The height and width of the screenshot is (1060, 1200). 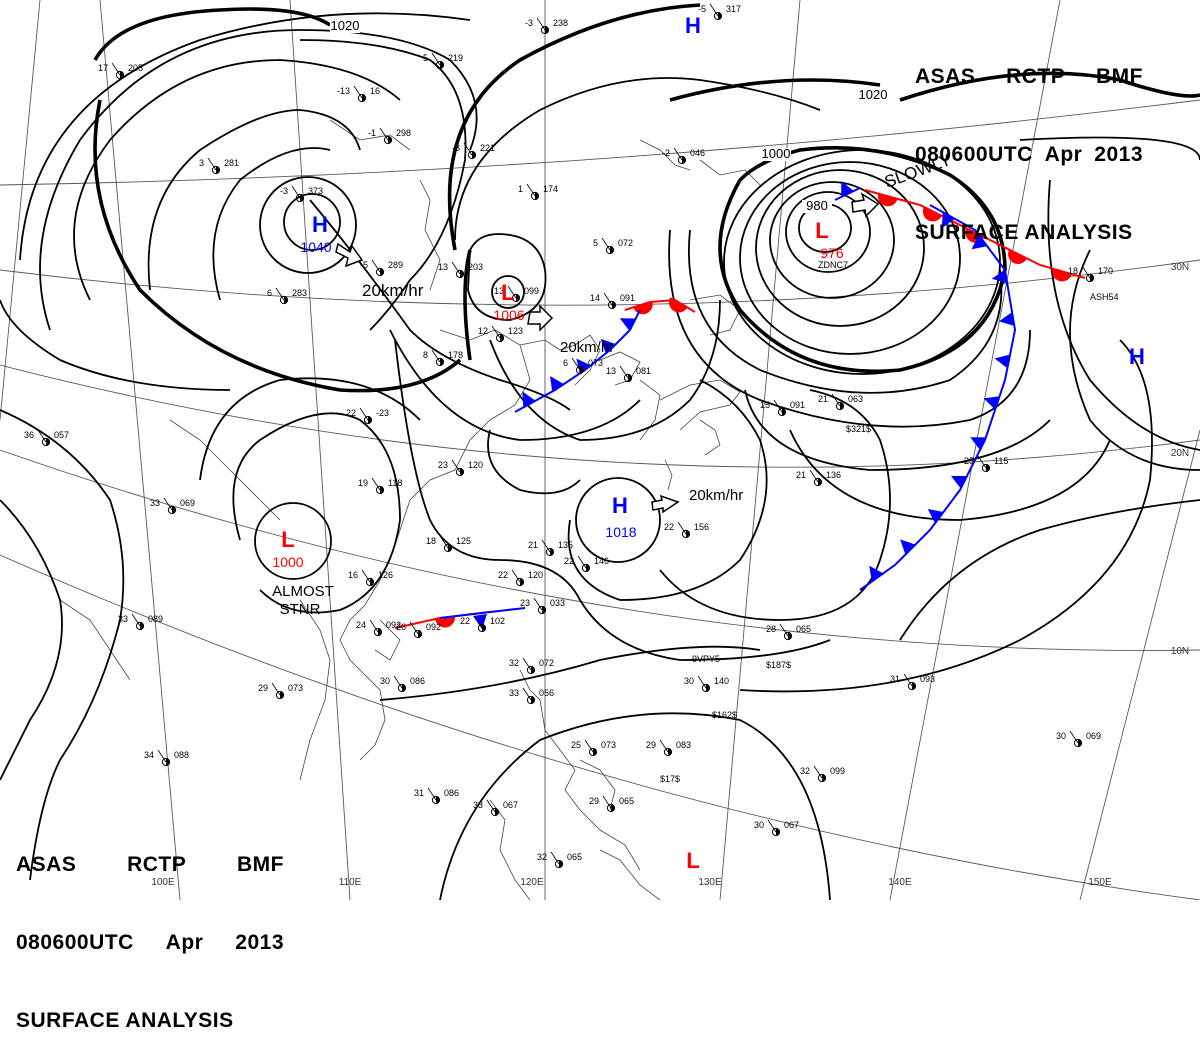 I want to click on station-temperature: 21, so click(x=823, y=399).